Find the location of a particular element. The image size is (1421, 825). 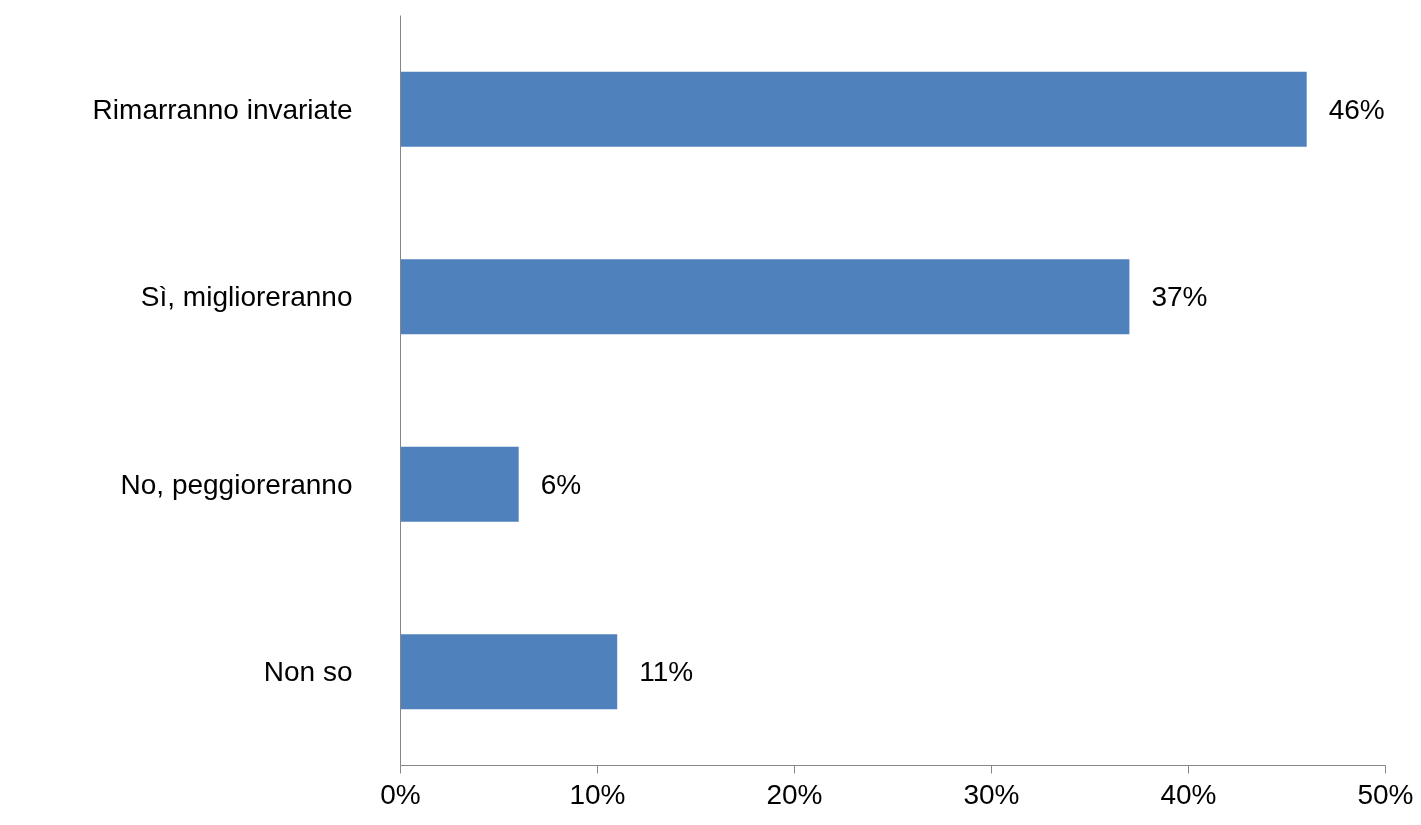

x-tick-label: 50% is located at coordinates (1385, 794).